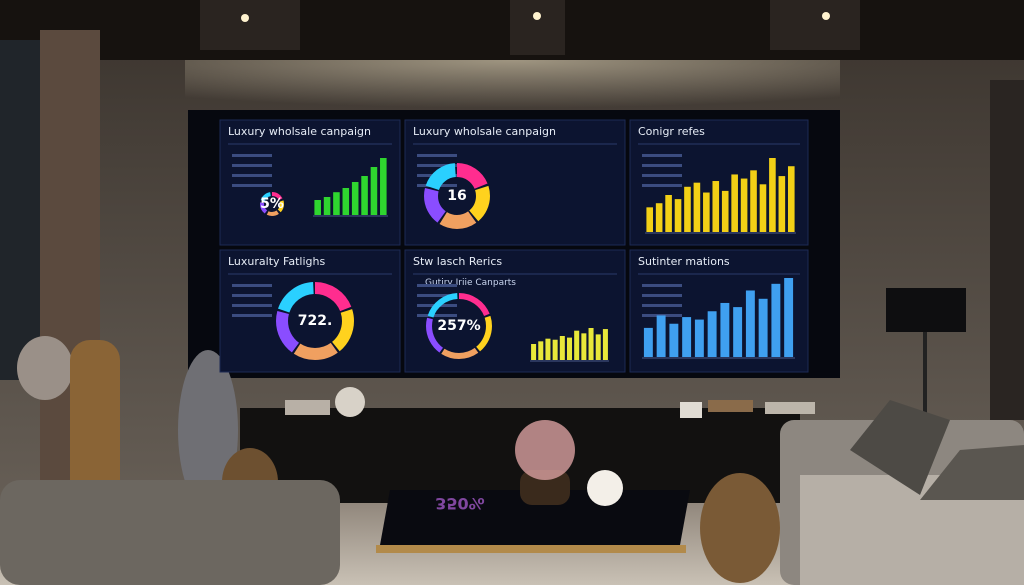 The image size is (1024, 585). What do you see at coordinates (457, 261) in the screenshot?
I see `panel-title: Stw lasch Rerics` at bounding box center [457, 261].